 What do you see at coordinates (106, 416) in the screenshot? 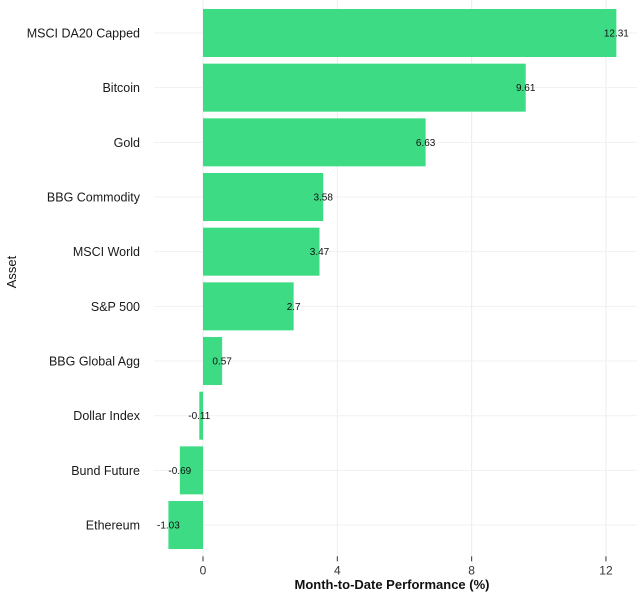
I see `category-label: Dollar Index` at bounding box center [106, 416].